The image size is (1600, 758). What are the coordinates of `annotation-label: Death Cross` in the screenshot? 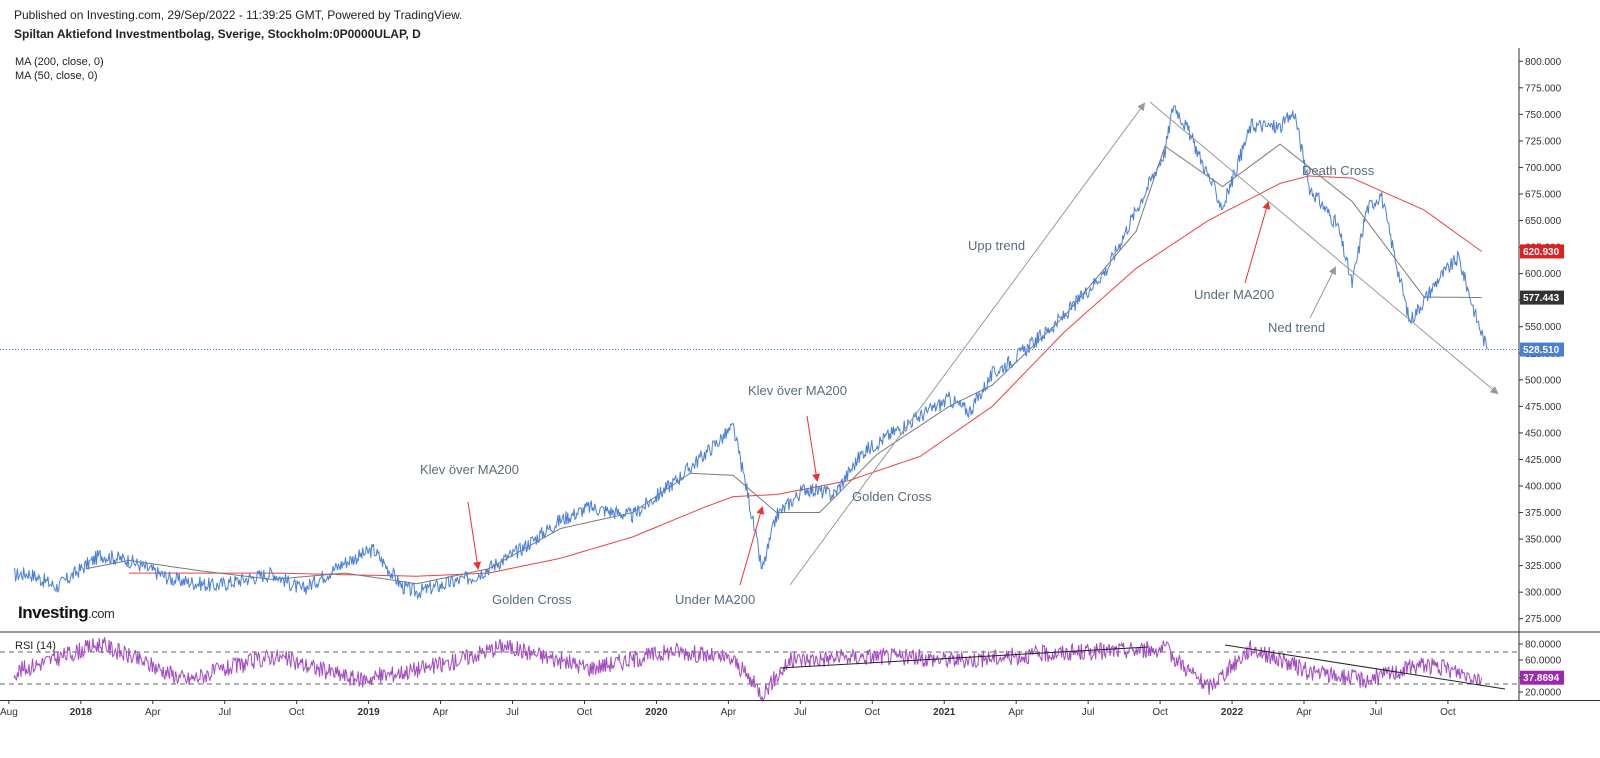 It's located at (1338, 170).